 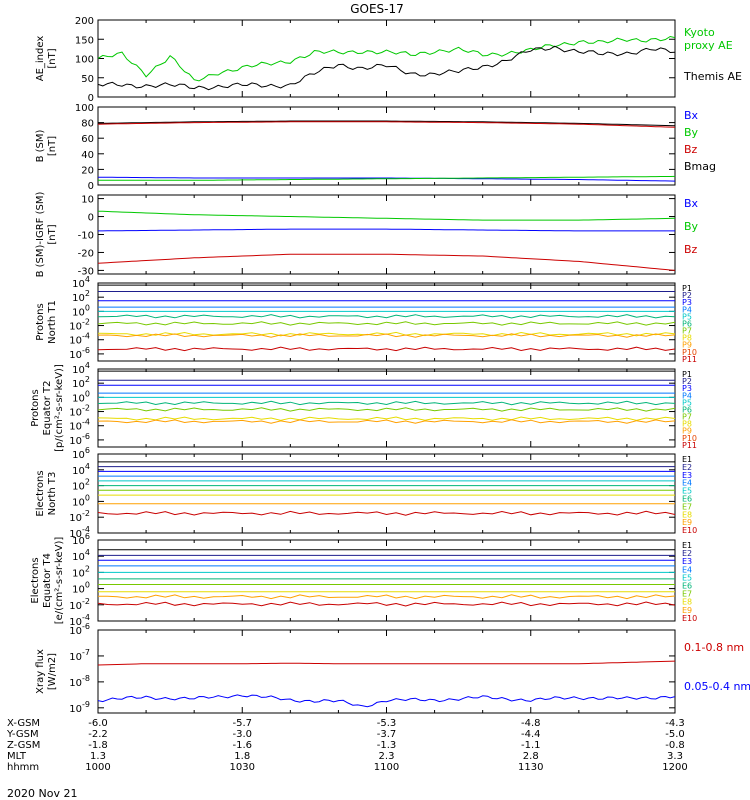 I want to click on x-axis-value: -2.2, so click(x=98, y=734).